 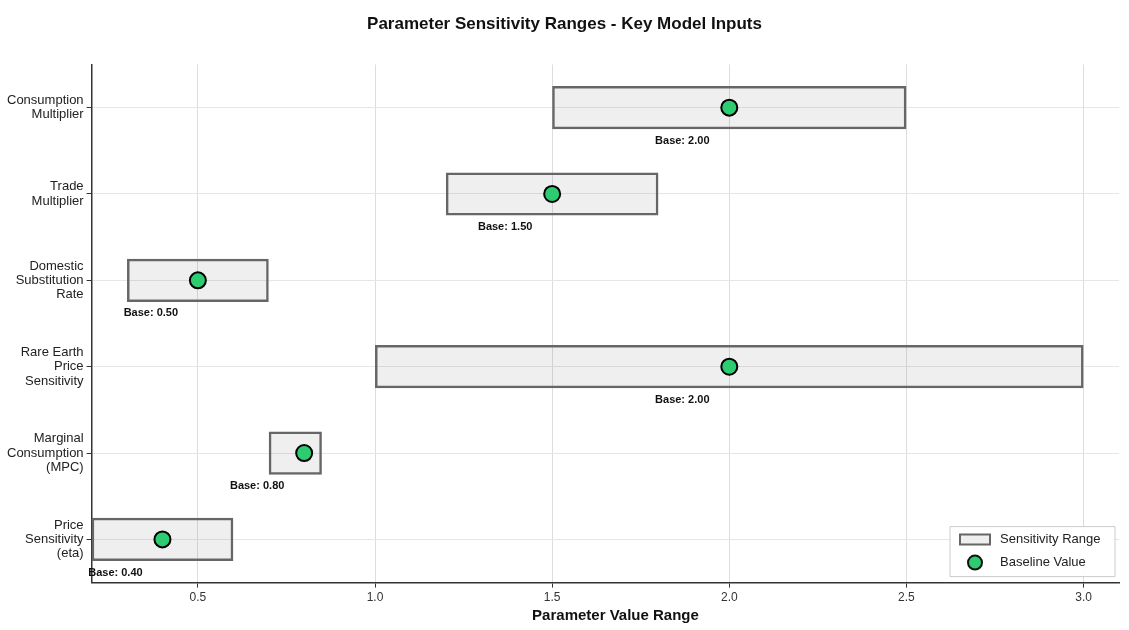 I want to click on x-tick-label: 2.5, so click(x=907, y=597).